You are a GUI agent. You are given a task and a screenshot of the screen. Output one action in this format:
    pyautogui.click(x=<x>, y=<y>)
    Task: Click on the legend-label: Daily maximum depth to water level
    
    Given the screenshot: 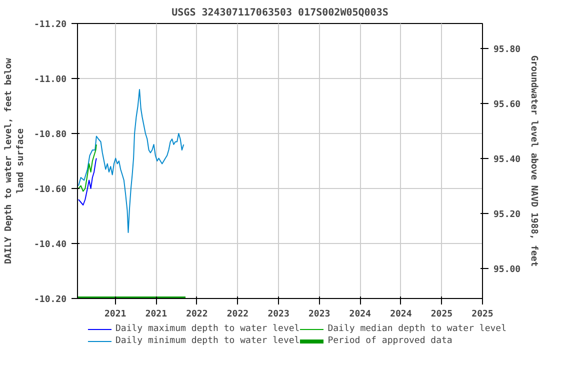 What is the action you would take?
    pyautogui.click(x=207, y=329)
    